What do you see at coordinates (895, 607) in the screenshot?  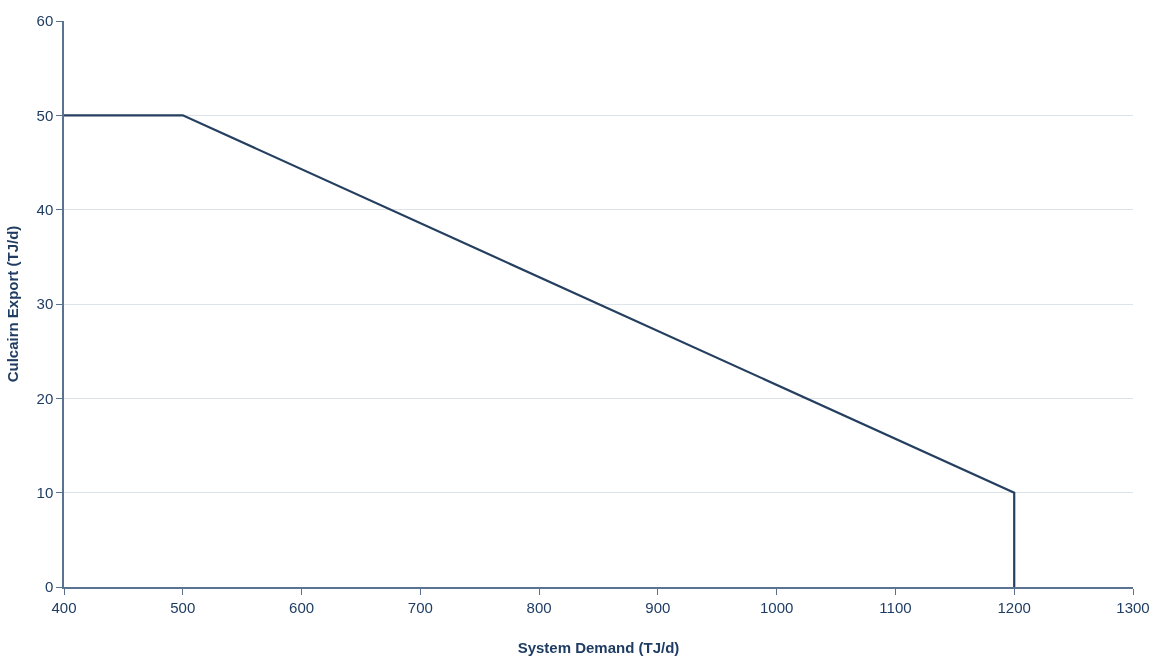 I see `x-tick-label: 1100` at bounding box center [895, 607].